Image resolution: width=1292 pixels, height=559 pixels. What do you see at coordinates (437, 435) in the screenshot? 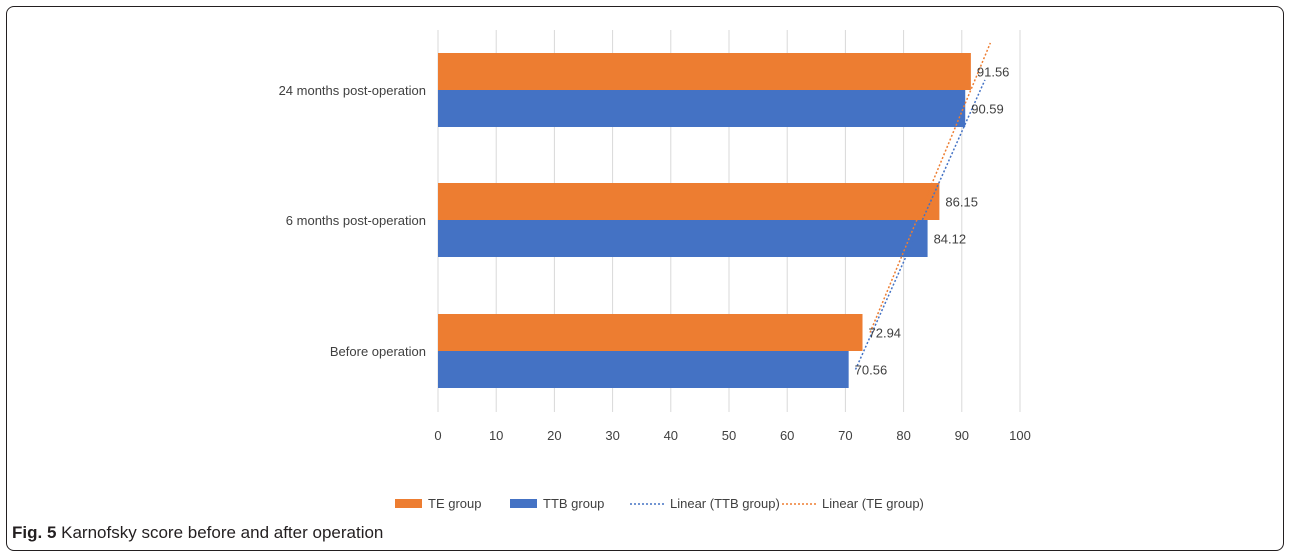
I see `x-tick-label-0: 0` at bounding box center [437, 435].